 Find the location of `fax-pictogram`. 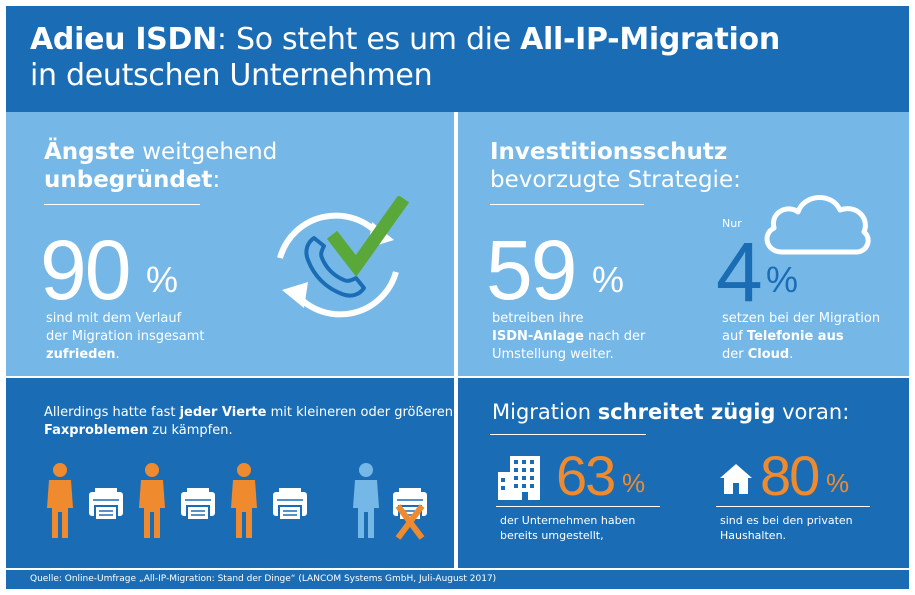

fax-pictogram is located at coordinates (237, 501).